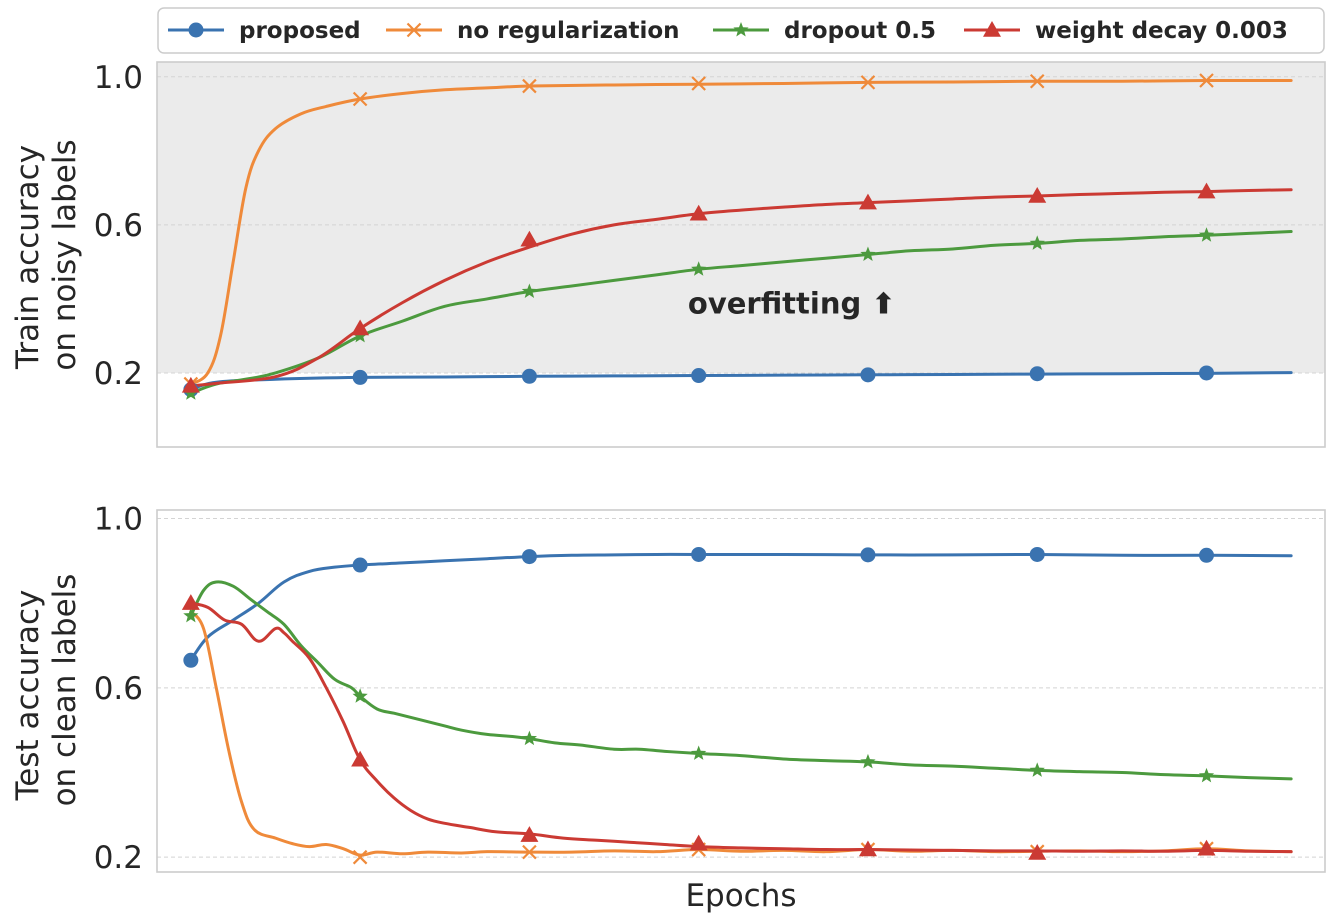 Image resolution: width=1338 pixels, height=918 pixels. I want to click on top-y-ticks: 0.2 0.6 1.0, so click(118, 226).